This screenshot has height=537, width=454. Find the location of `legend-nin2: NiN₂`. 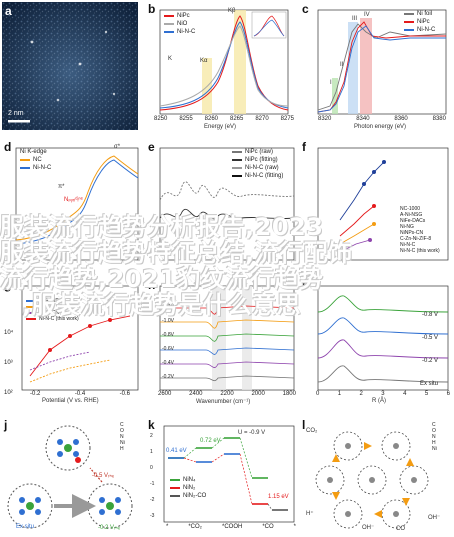

legend-nin2: NiN₂ is located at coordinates (189, 488).